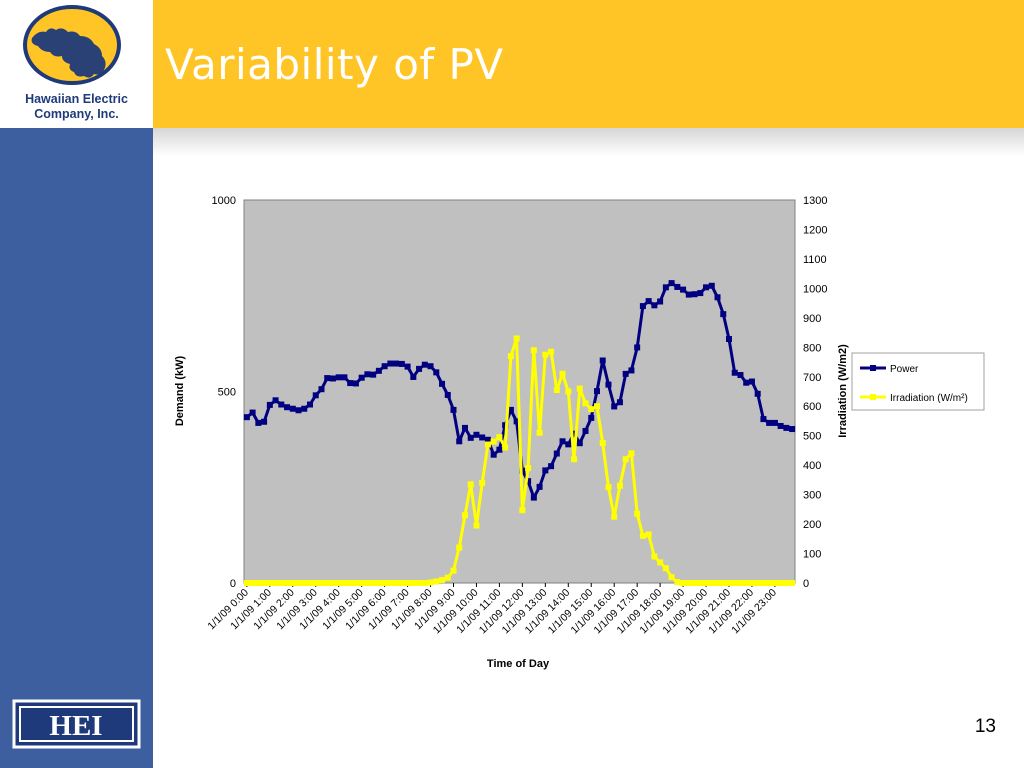  I want to click on hawaiian-electric-logo, so click(72, 45).